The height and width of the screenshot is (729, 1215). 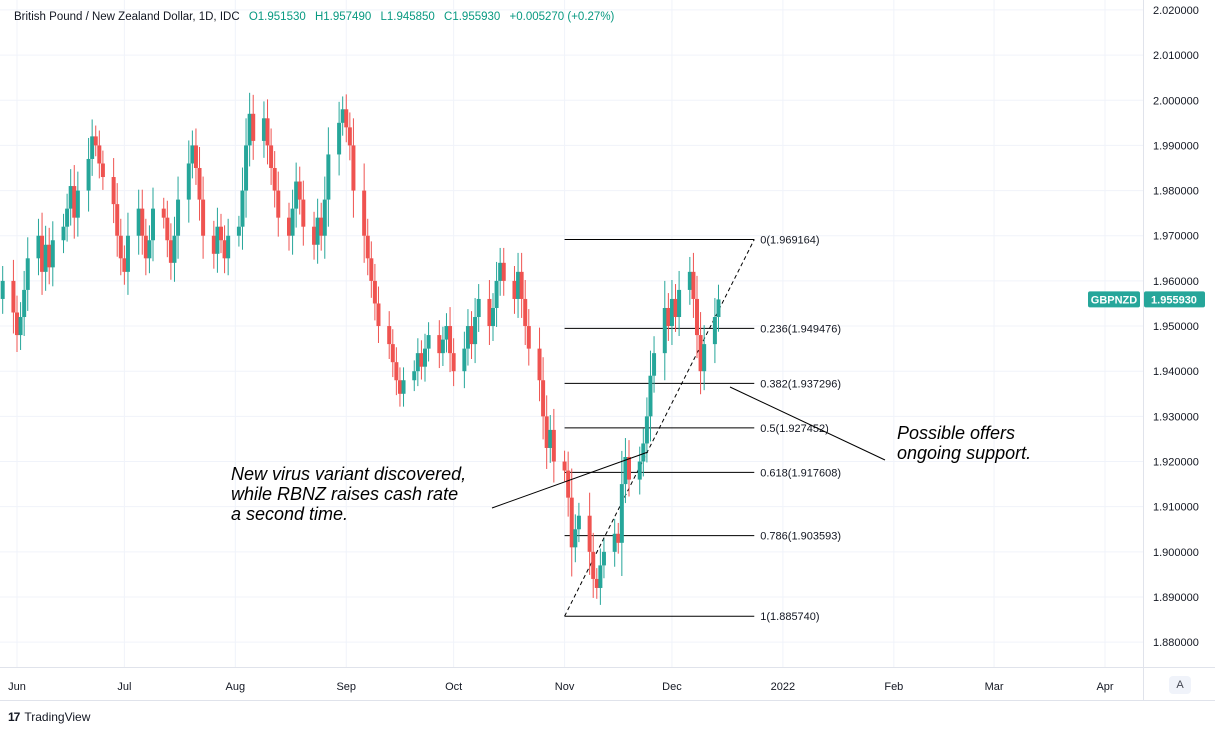 What do you see at coordinates (1104, 687) in the screenshot?
I see `time-tick-label: Apr` at bounding box center [1104, 687].